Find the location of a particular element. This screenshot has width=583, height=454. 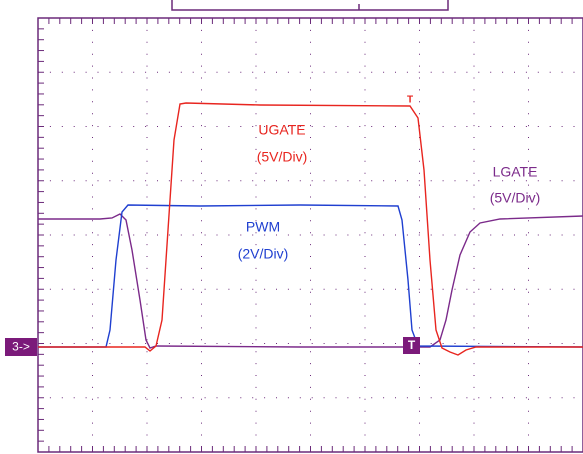

trace-scale: (2V/Div) is located at coordinates (263, 254).